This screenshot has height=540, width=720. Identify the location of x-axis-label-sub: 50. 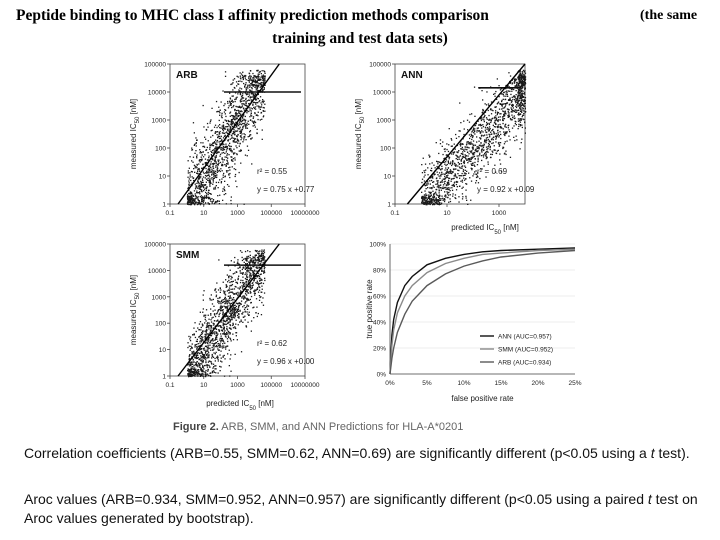
(497, 233).